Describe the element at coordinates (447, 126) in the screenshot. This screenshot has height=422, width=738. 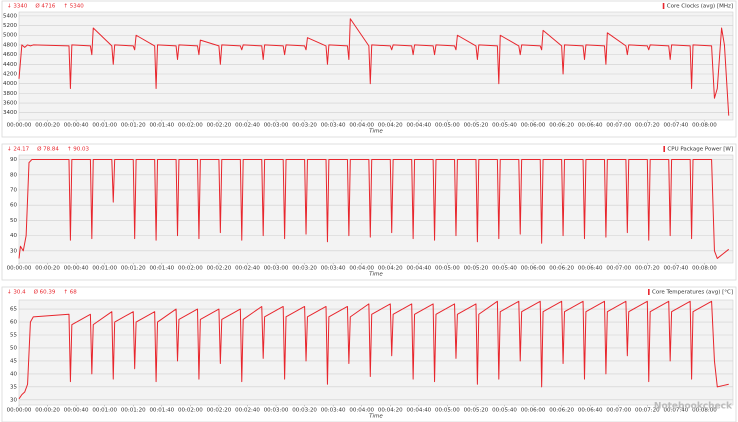
I see `x-tick-label: 00:05:00` at that location.